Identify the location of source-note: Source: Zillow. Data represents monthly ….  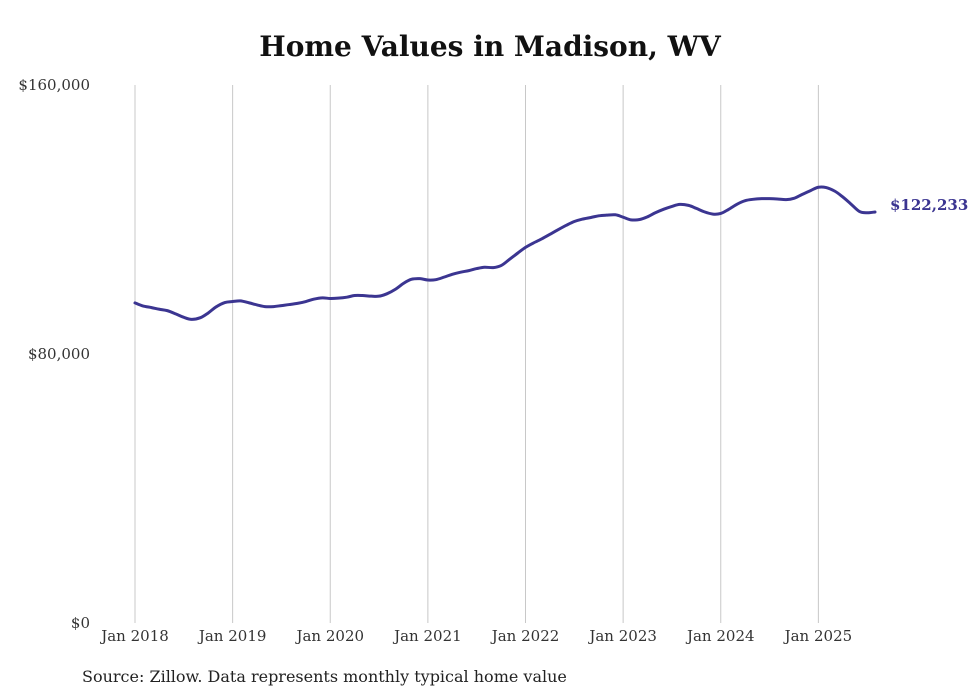
(324, 676).